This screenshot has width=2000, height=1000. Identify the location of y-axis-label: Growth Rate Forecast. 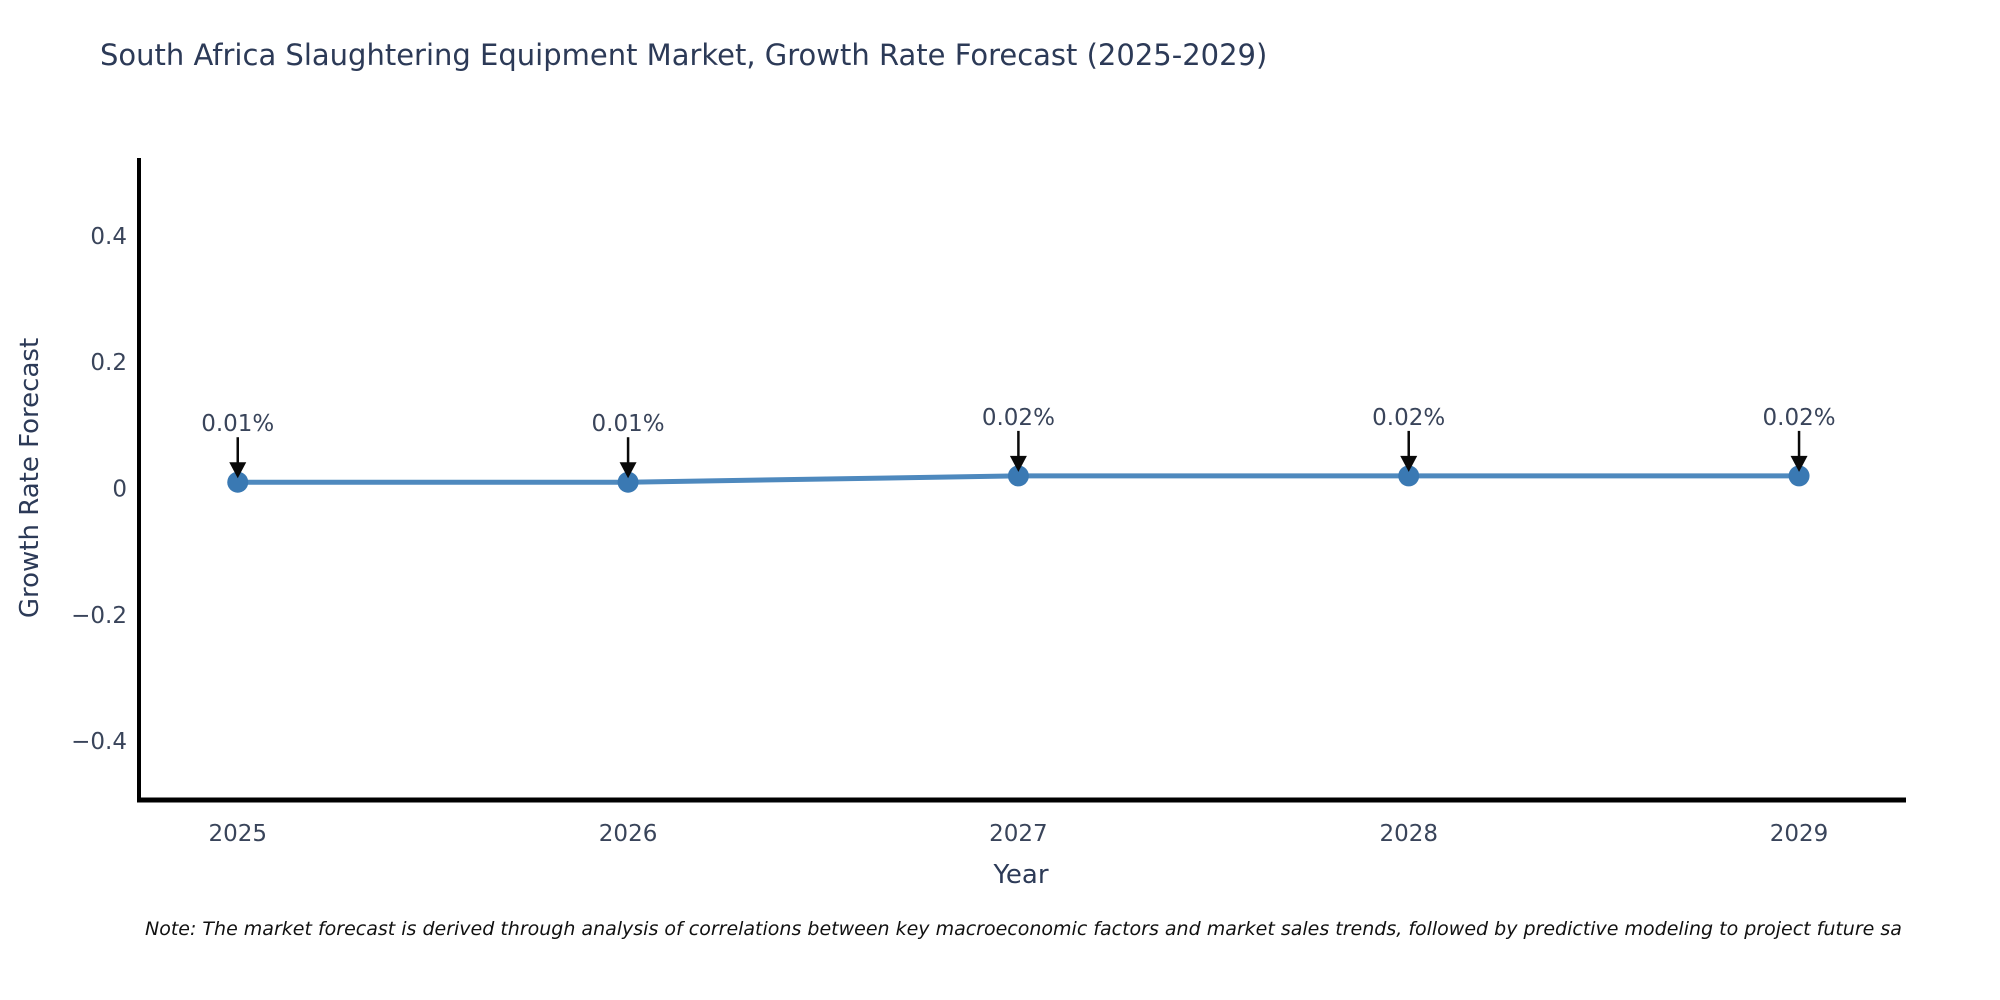
(30, 478).